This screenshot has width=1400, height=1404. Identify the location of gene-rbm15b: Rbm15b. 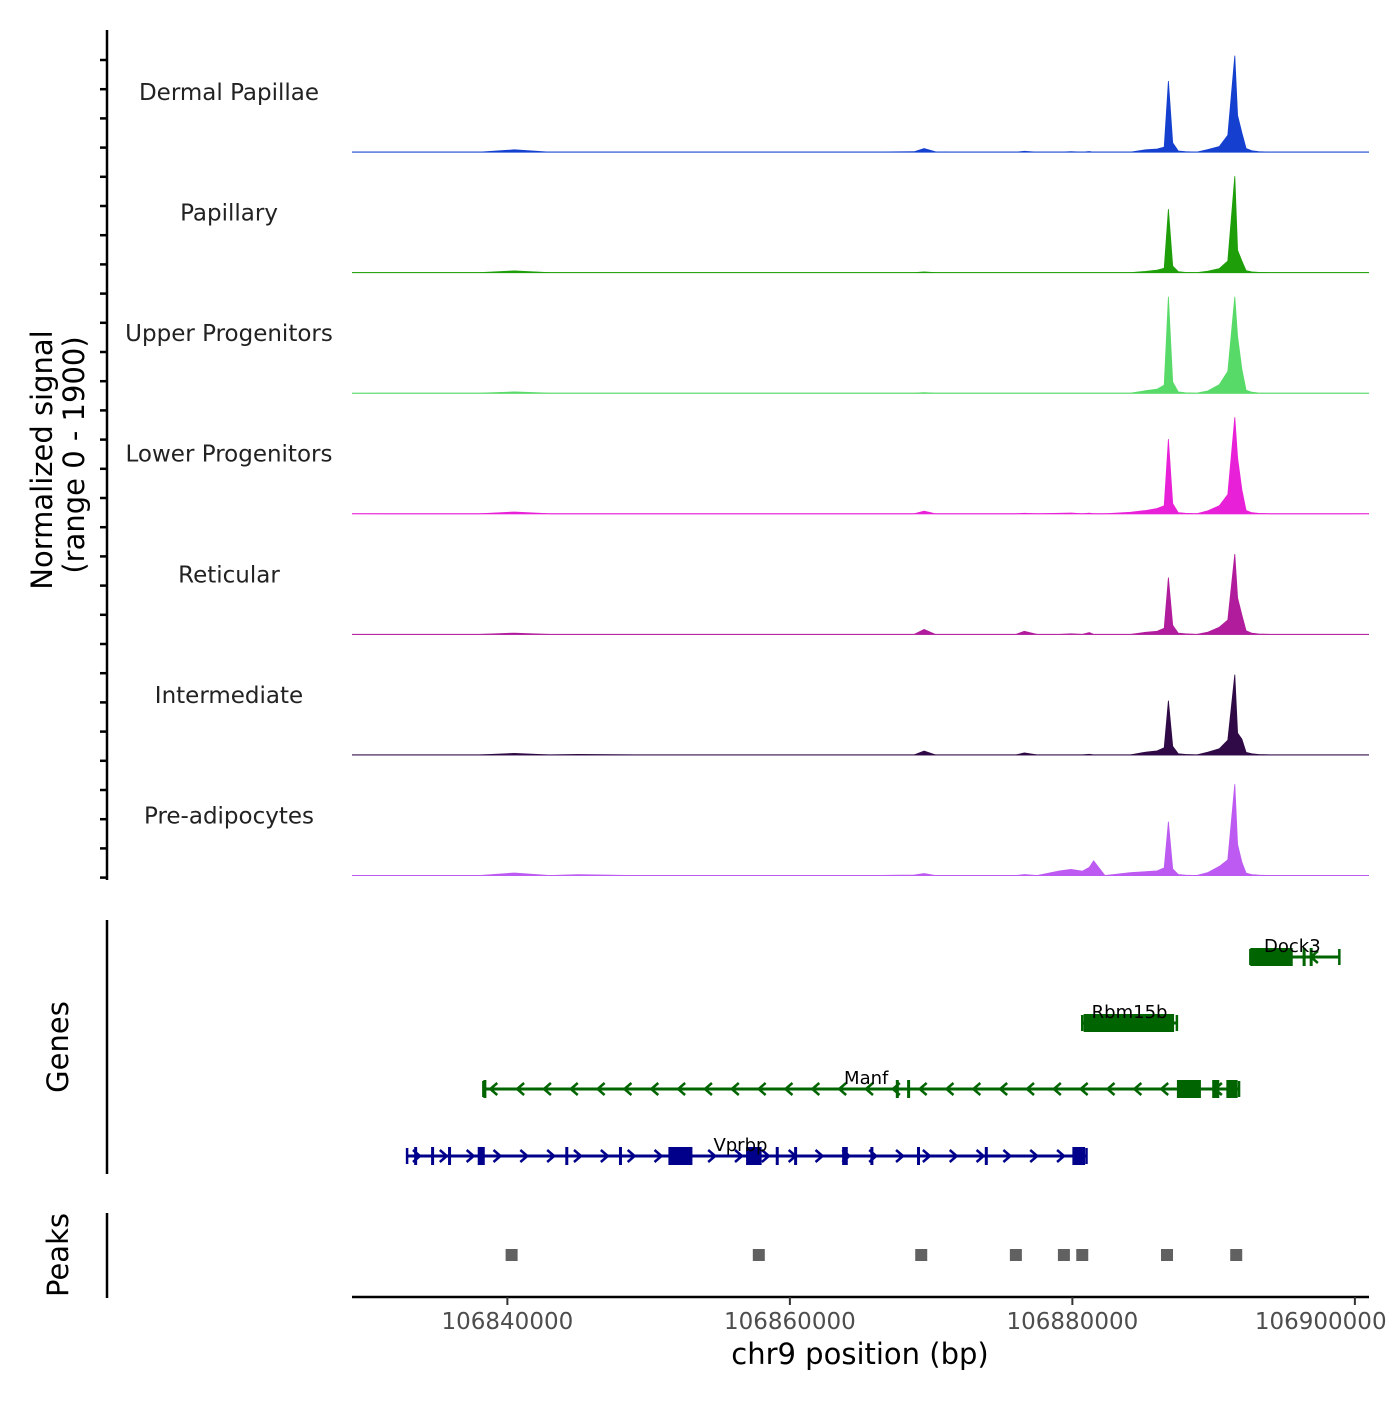
(1130, 1017).